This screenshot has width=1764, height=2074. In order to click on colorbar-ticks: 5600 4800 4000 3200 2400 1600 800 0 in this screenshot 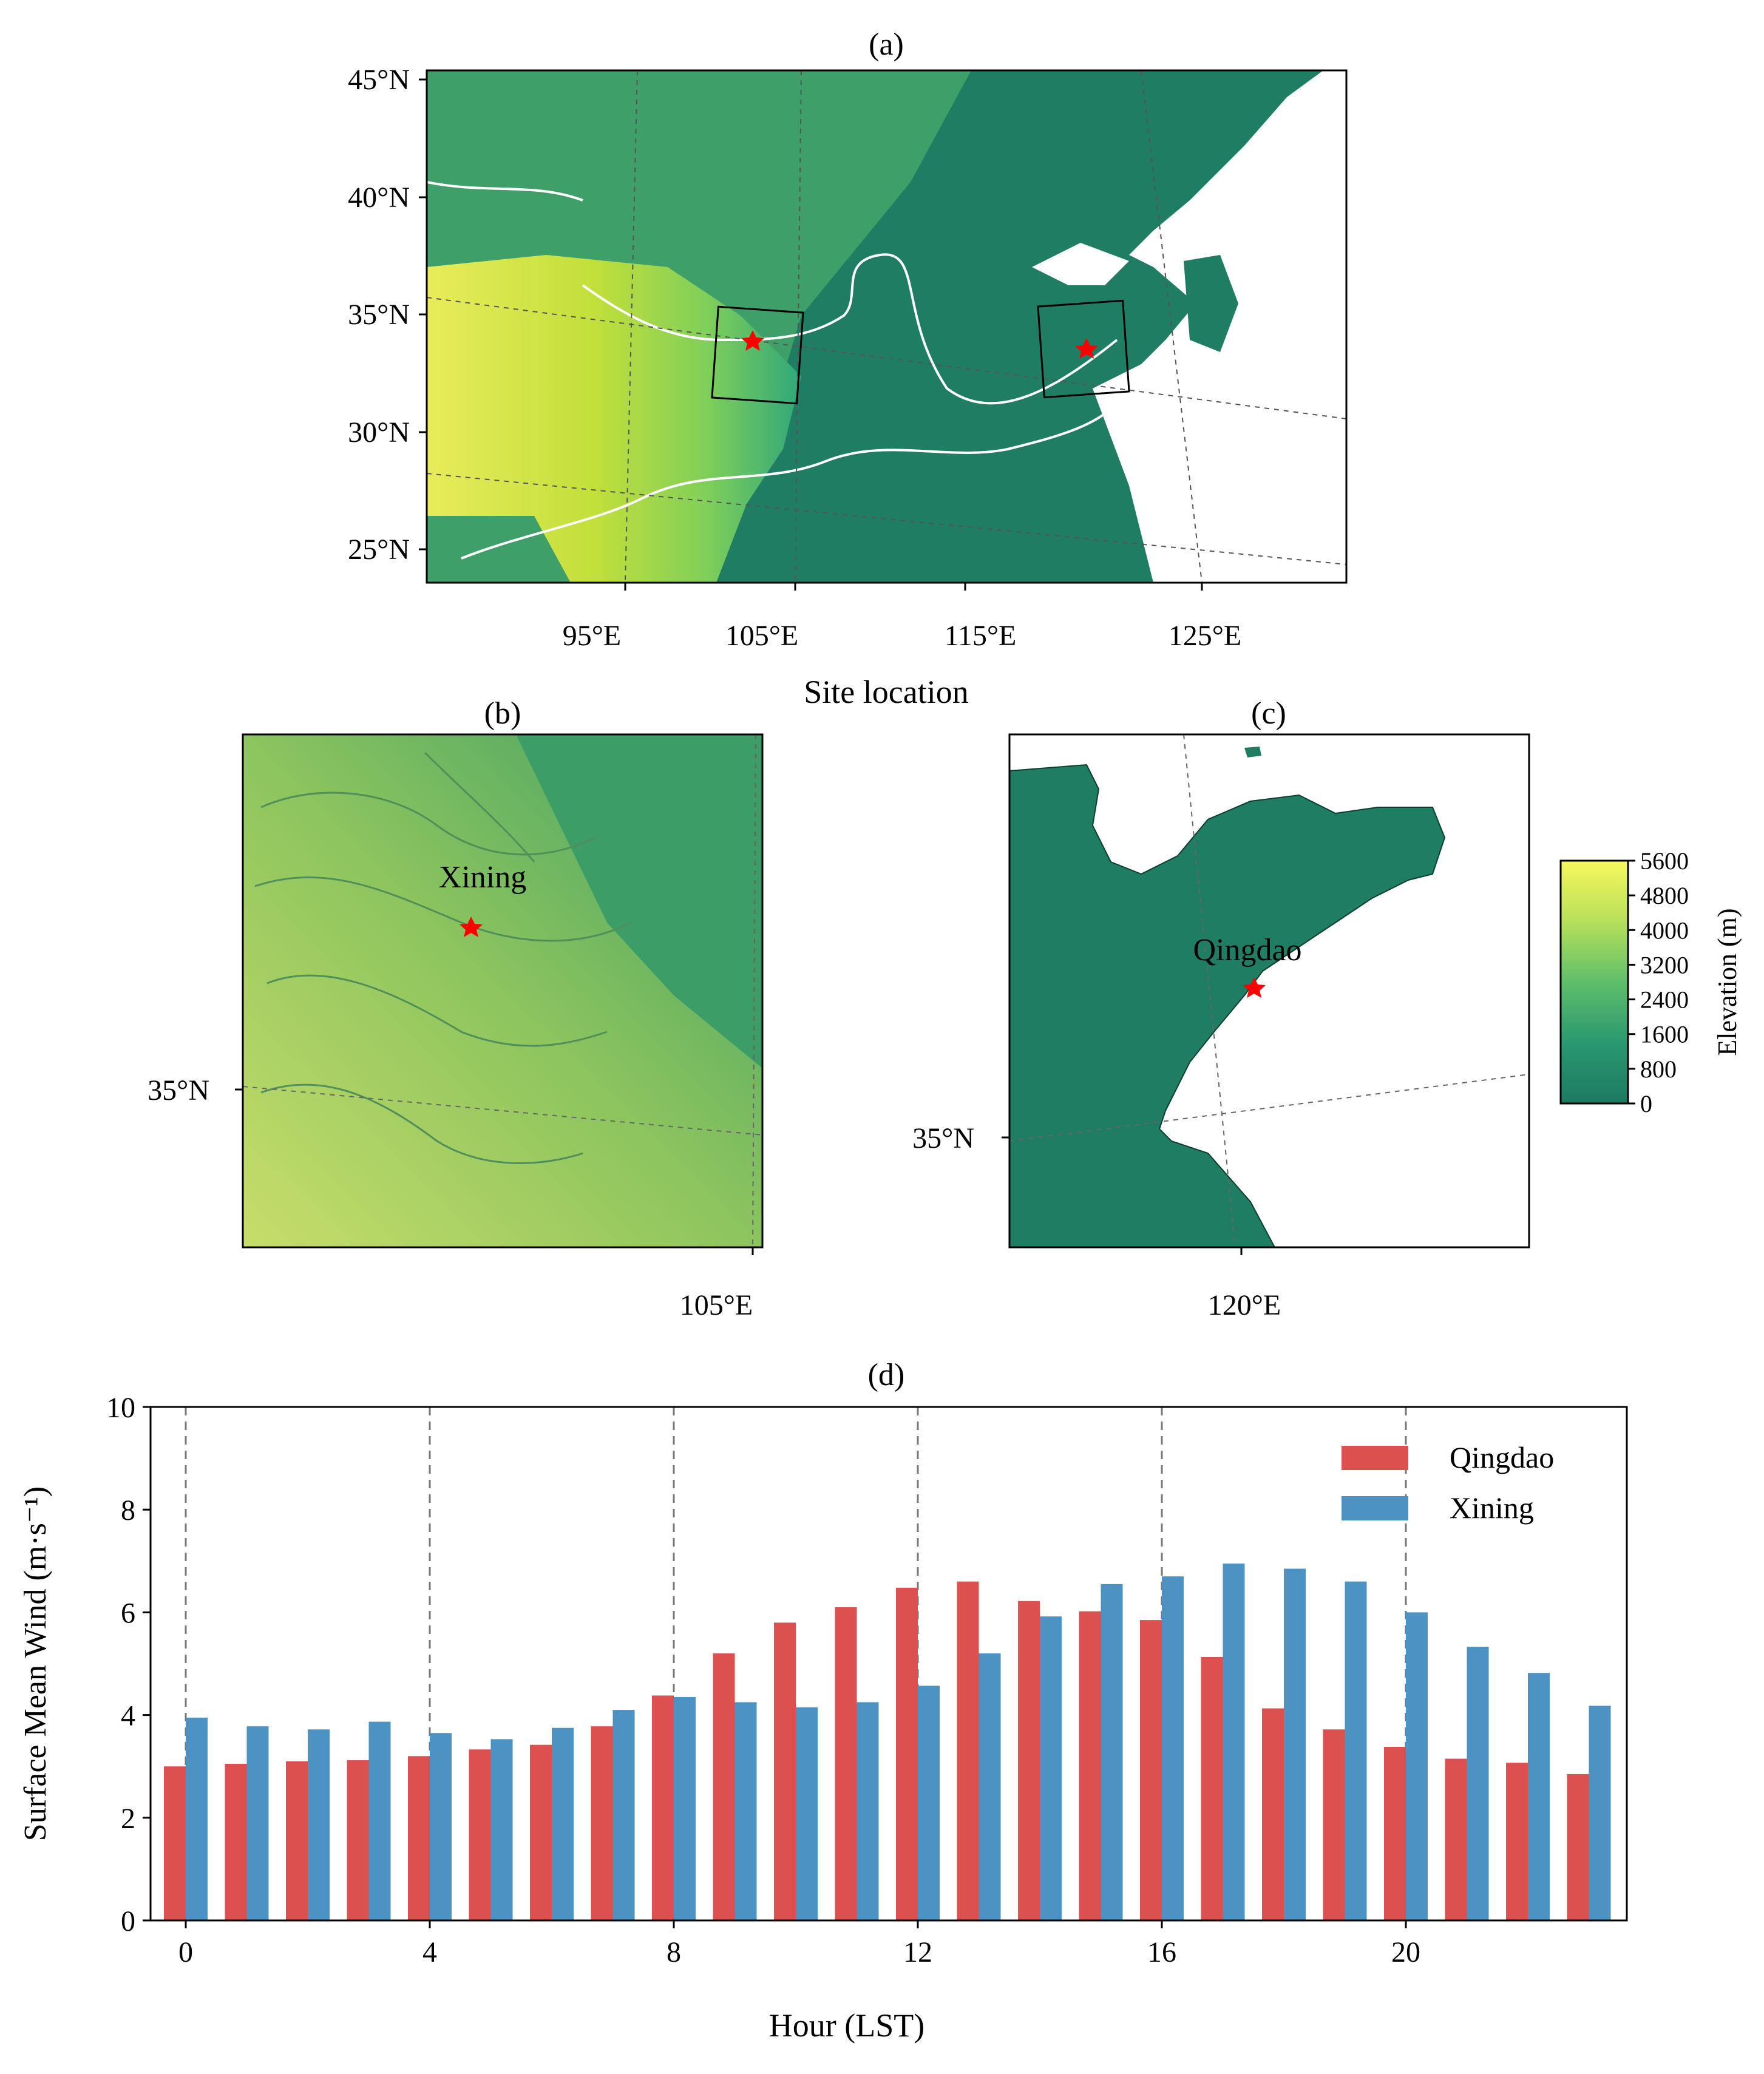, I will do `click(1658, 982)`.